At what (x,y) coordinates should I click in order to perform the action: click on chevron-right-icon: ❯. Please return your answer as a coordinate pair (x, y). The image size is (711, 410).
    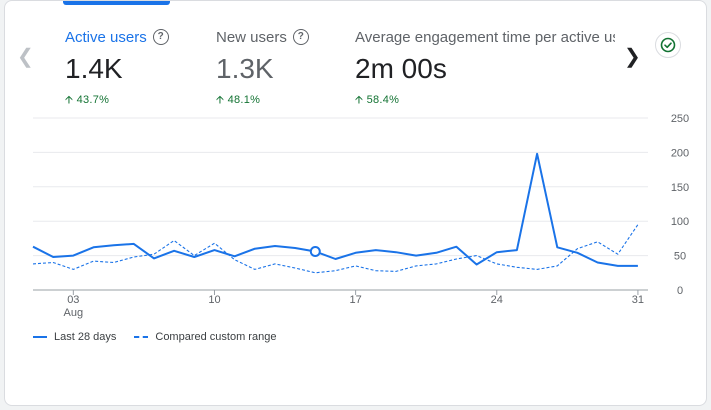
    Looking at the image, I should click on (632, 57).